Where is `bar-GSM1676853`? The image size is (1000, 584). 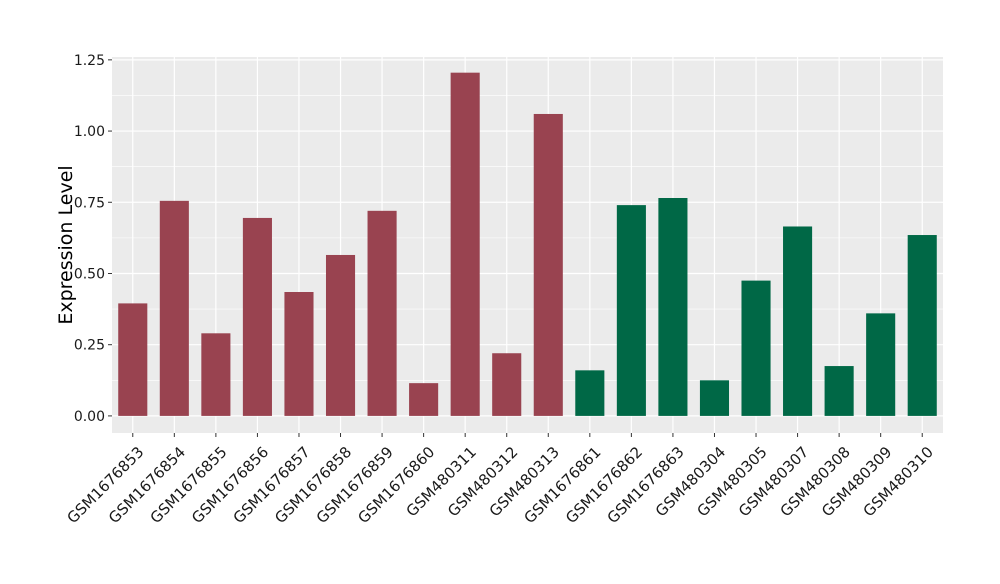
bar-GSM1676853 is located at coordinates (133, 359).